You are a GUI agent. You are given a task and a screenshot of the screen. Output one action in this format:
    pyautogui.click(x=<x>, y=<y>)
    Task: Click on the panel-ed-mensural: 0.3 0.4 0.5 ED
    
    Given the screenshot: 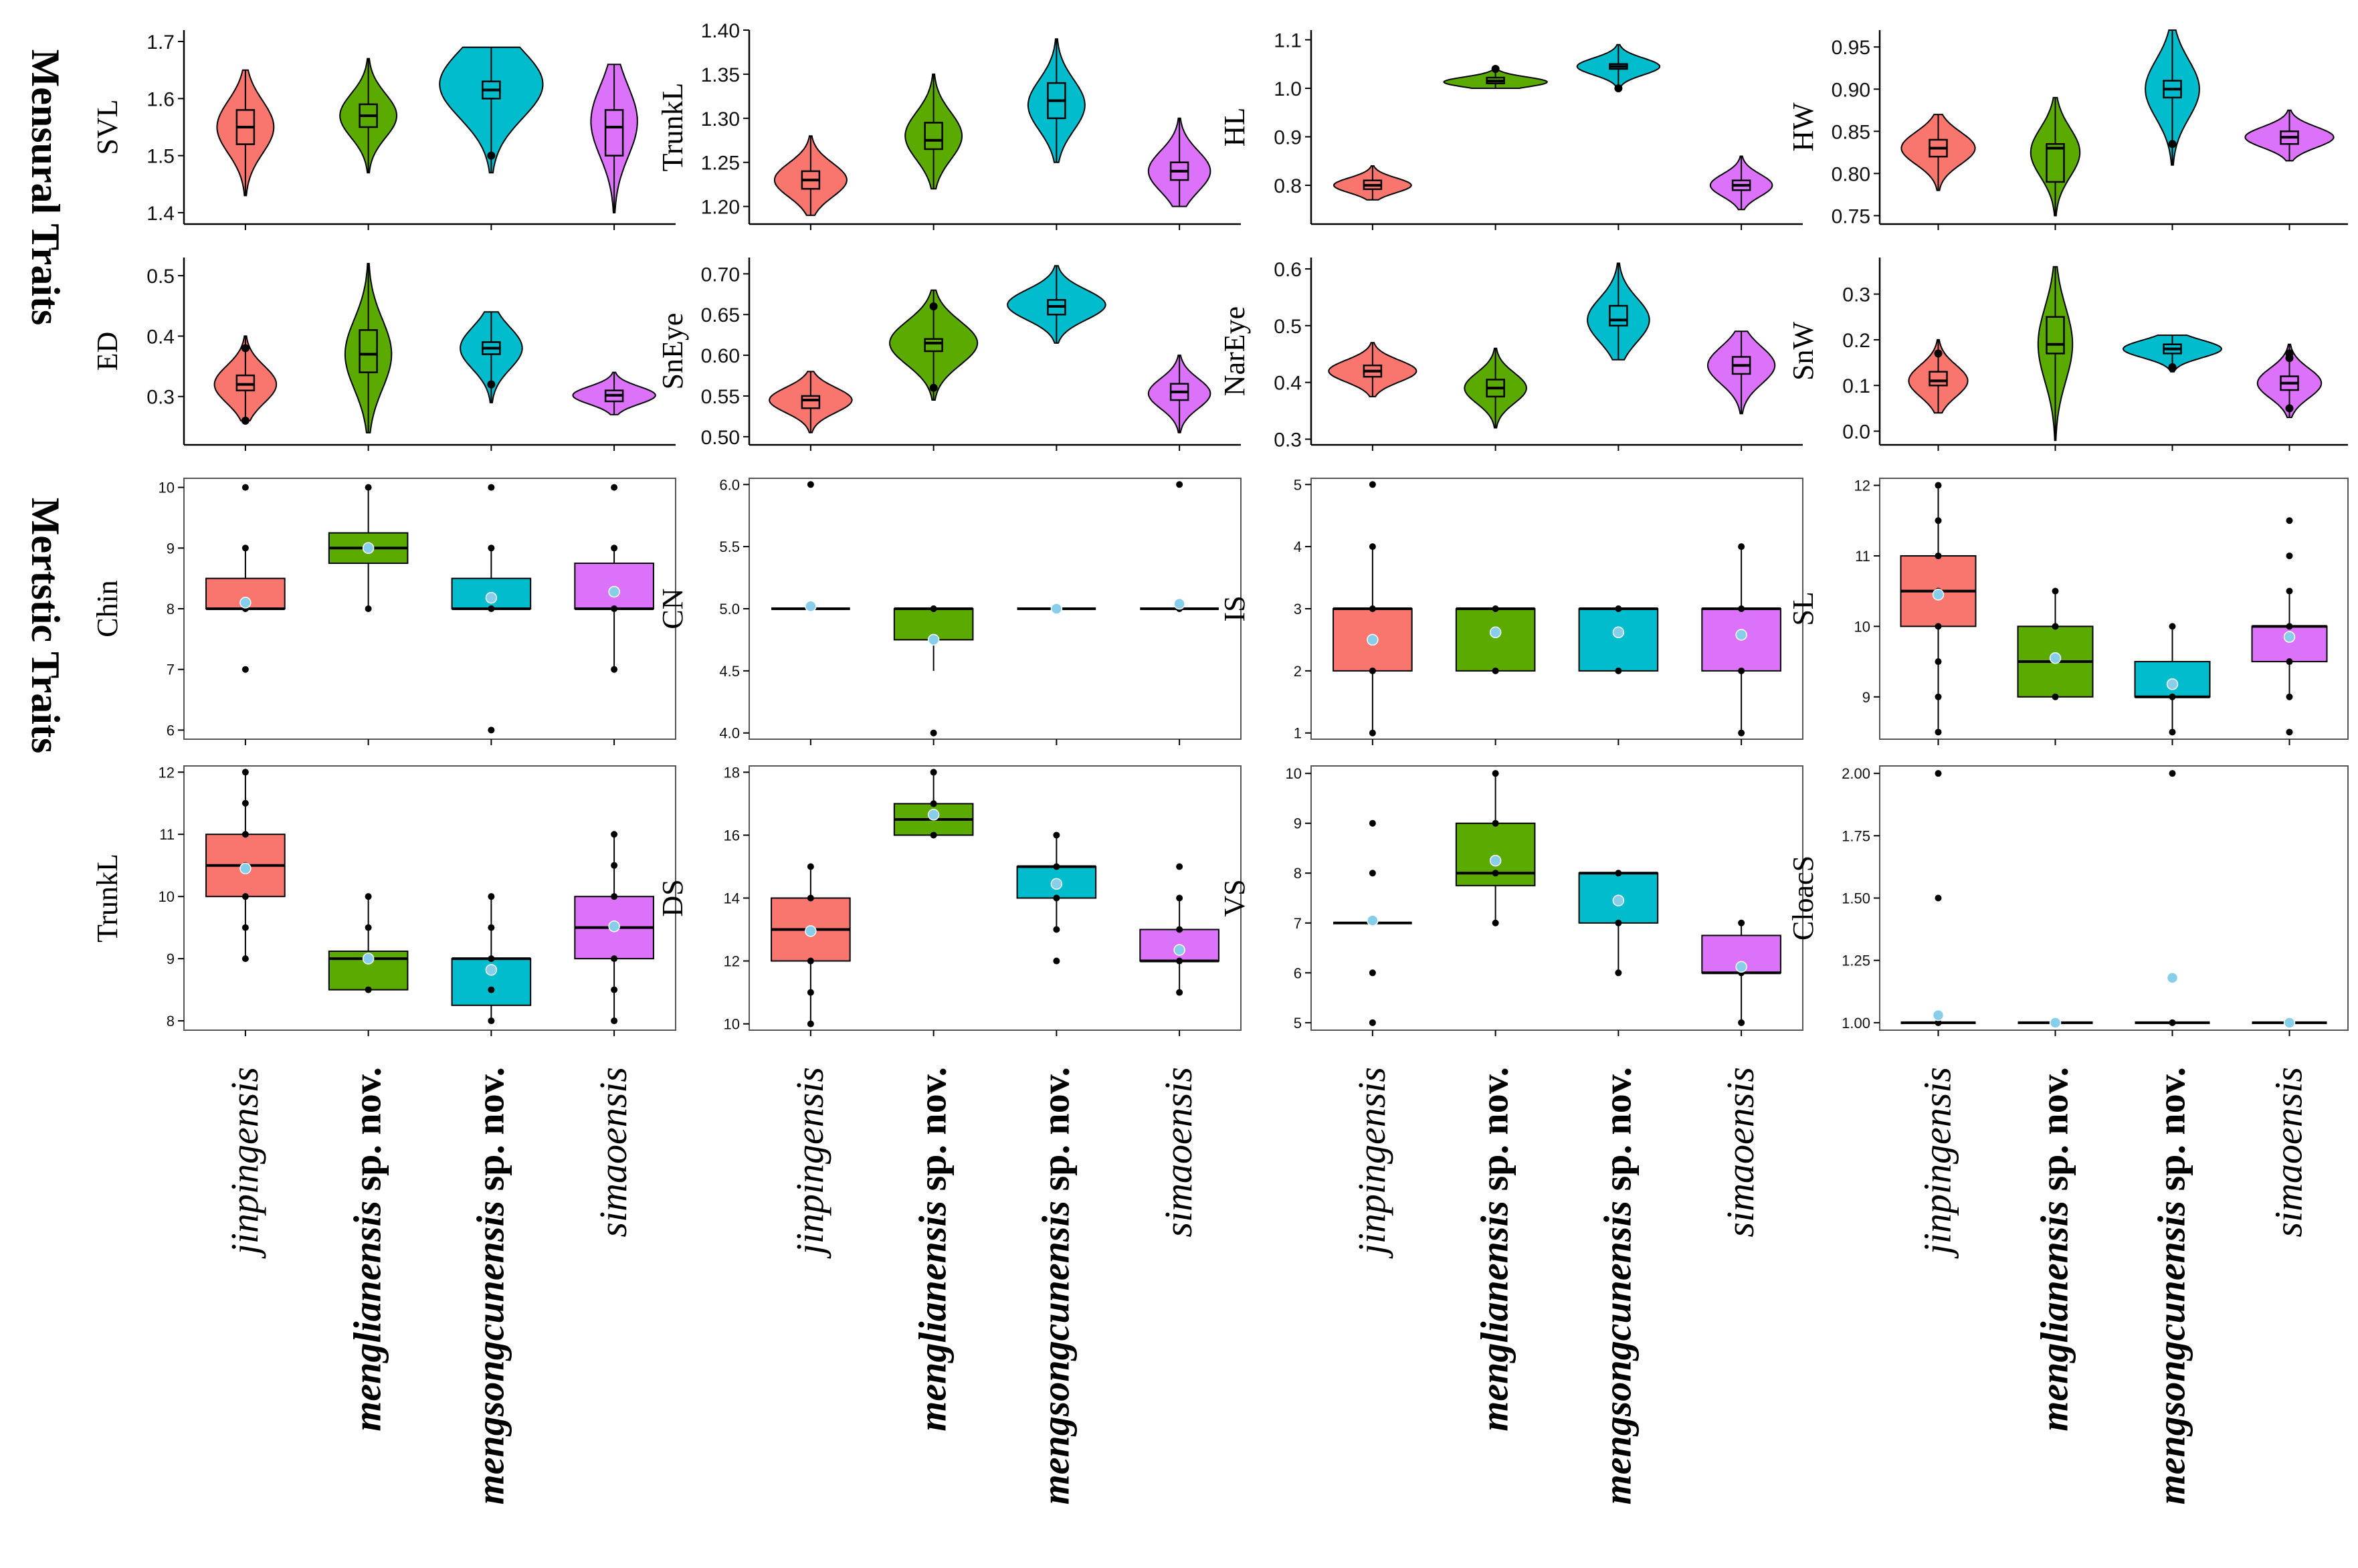 What is the action you would take?
    pyautogui.click(x=383, y=354)
    